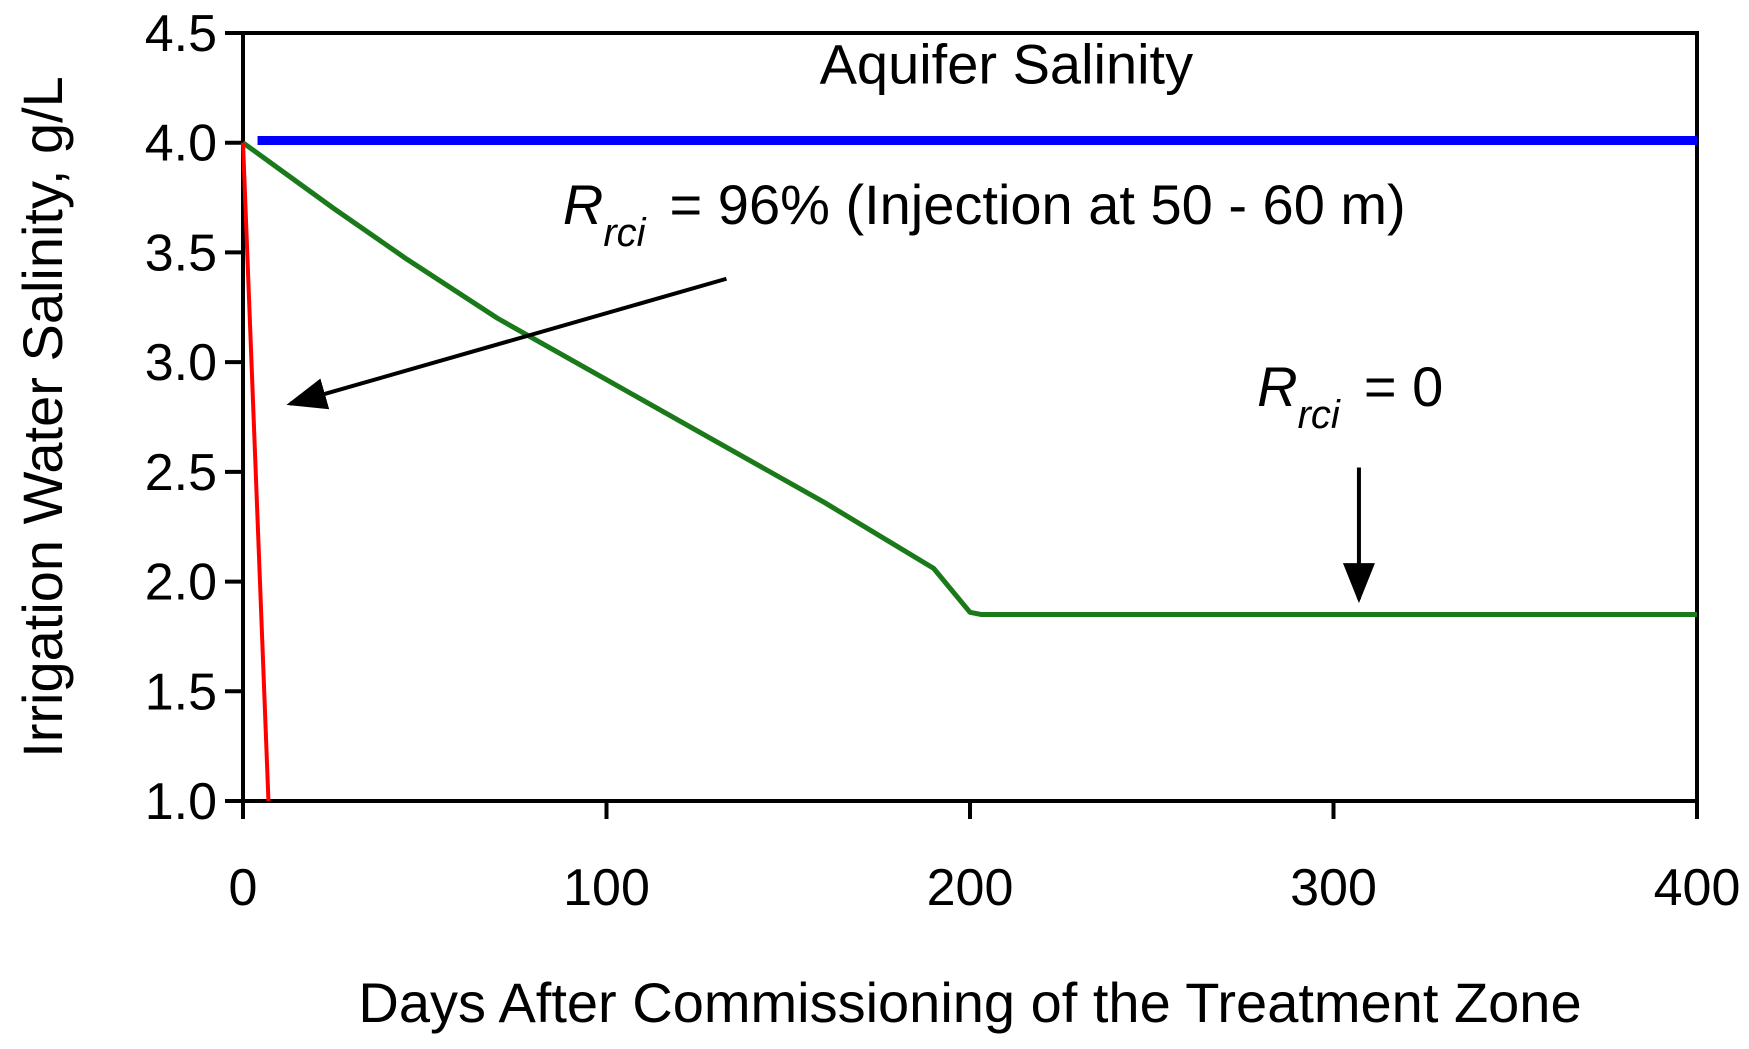  What do you see at coordinates (181, 802) in the screenshot?
I see `y-tick-label: 1.0` at bounding box center [181, 802].